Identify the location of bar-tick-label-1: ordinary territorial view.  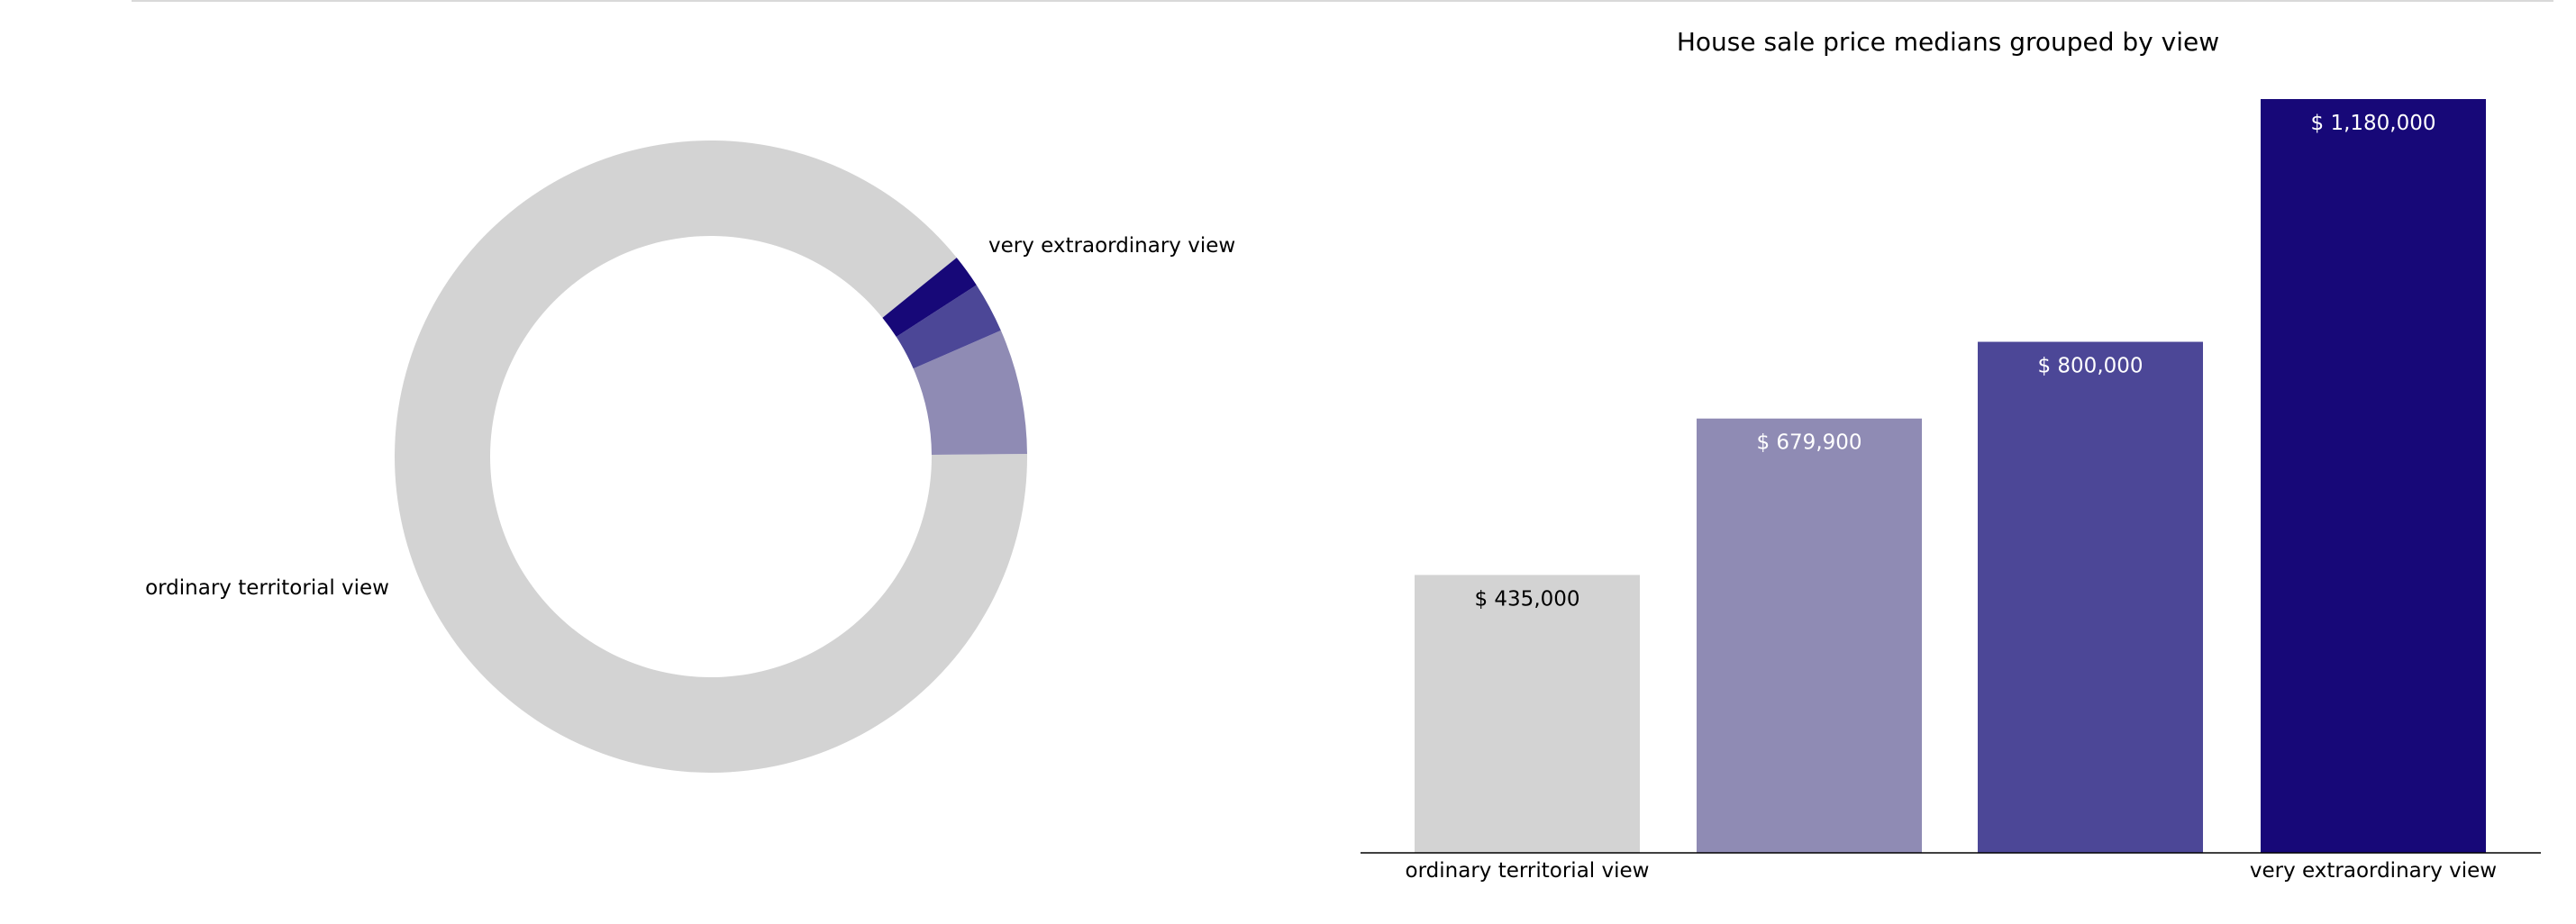
(1528, 871).